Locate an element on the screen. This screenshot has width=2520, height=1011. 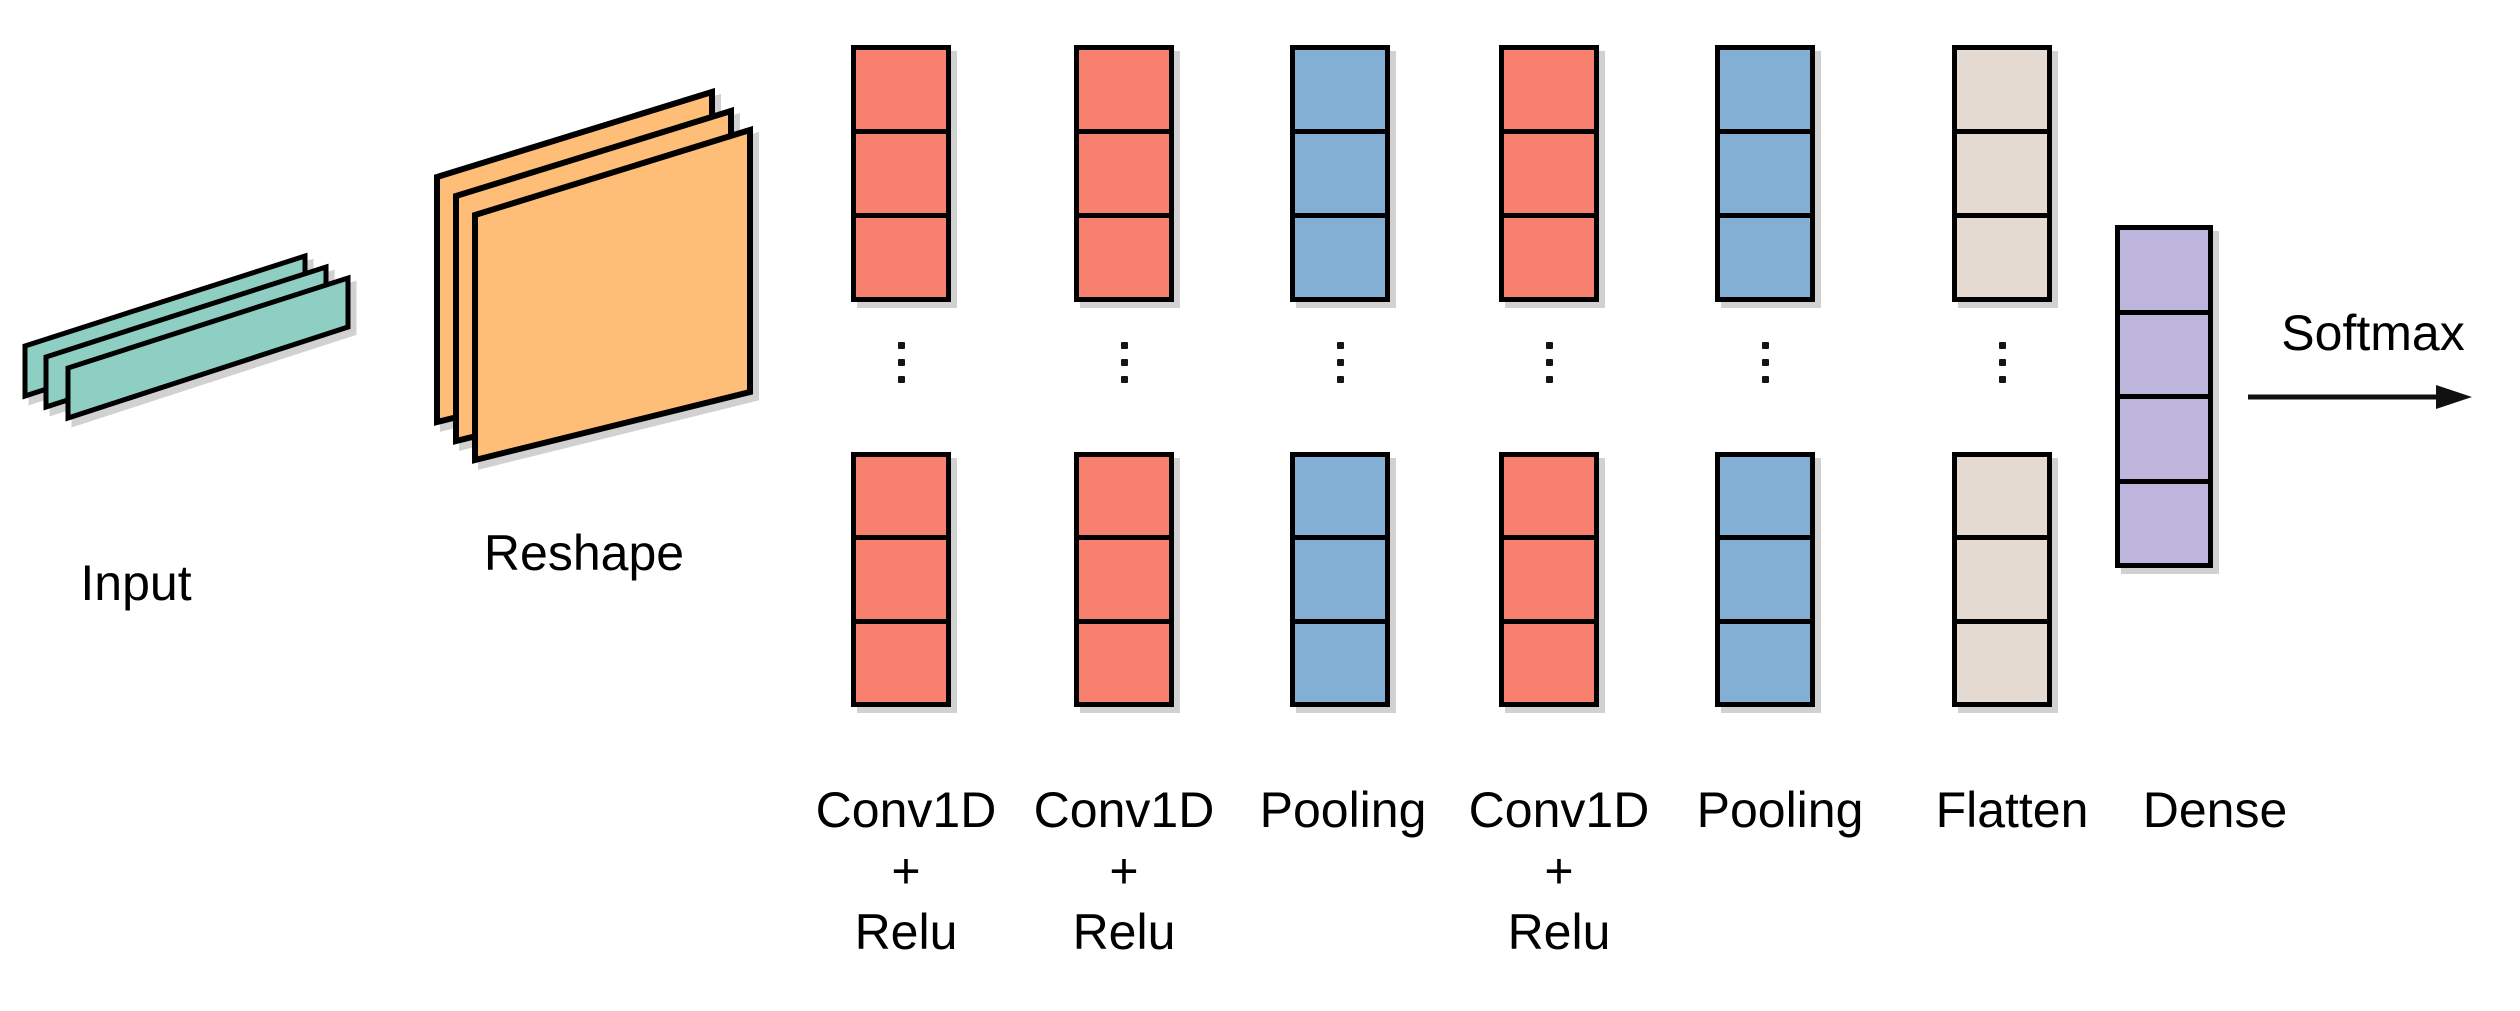
input-stack-icon is located at coordinates (186, 337).